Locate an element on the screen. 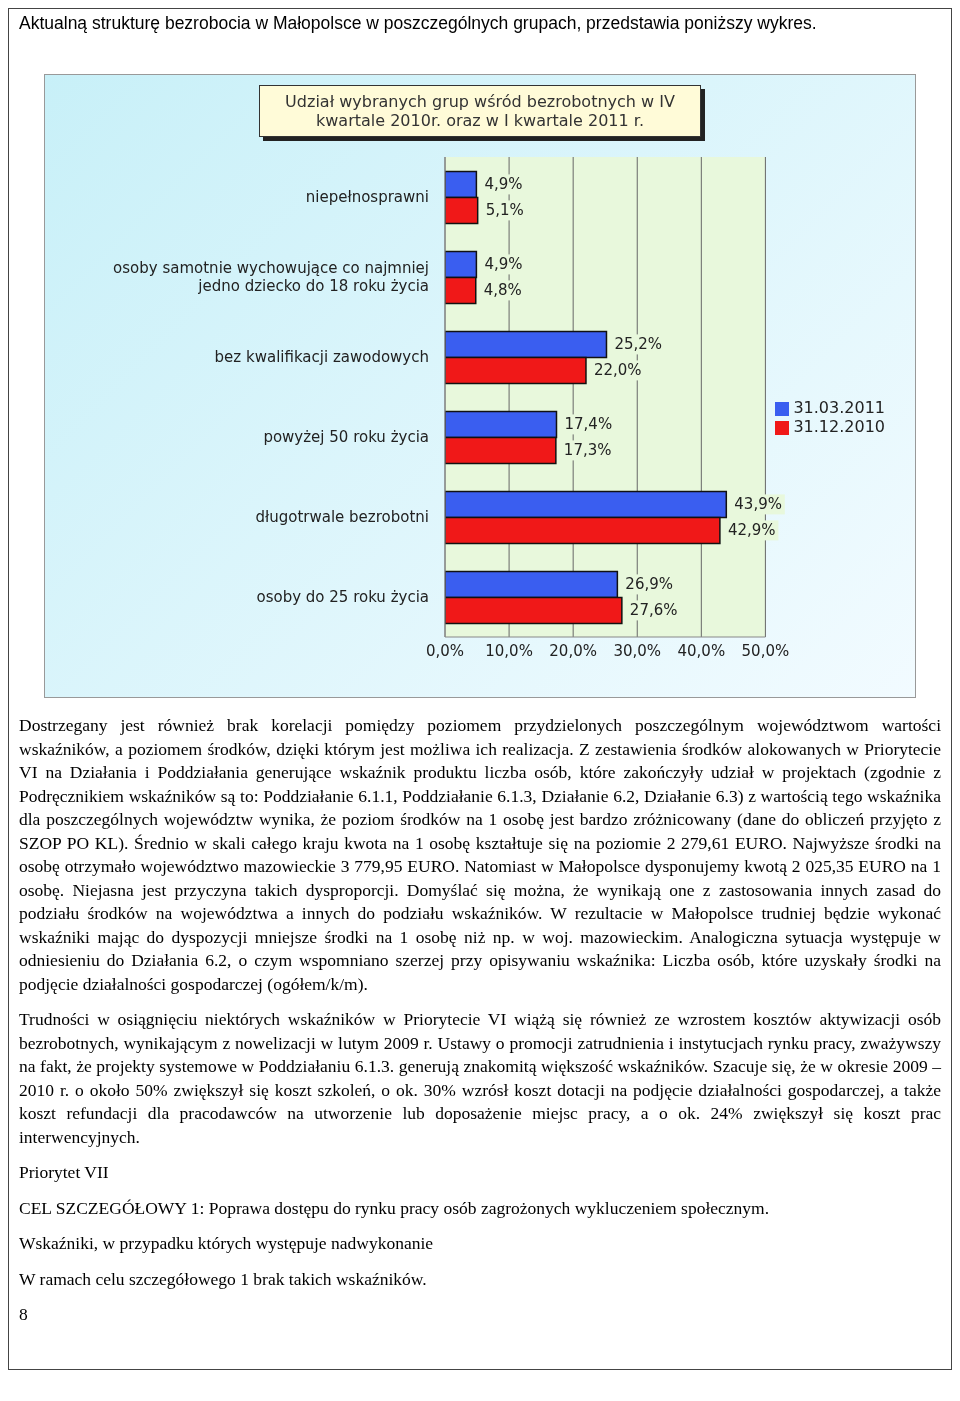 The image size is (960, 1401). y-tick-label: osoby samotnie wychowujące co najmniej jedno dziecko do 18 roku życia is located at coordinates (271, 276).